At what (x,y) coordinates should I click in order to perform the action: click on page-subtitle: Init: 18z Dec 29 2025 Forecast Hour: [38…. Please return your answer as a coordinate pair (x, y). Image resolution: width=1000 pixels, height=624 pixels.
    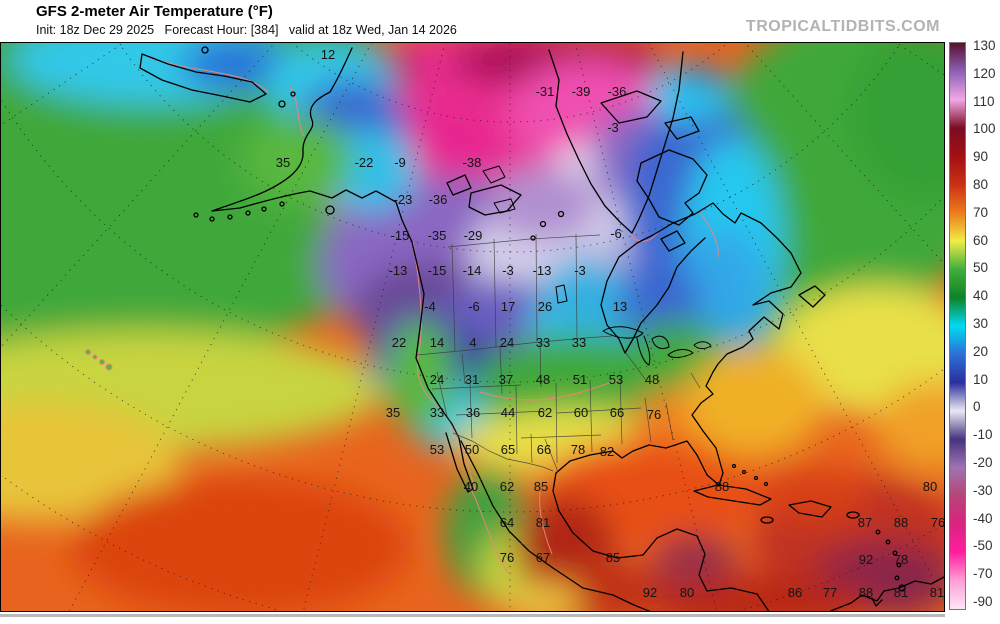
    Looking at the image, I should click on (246, 30).